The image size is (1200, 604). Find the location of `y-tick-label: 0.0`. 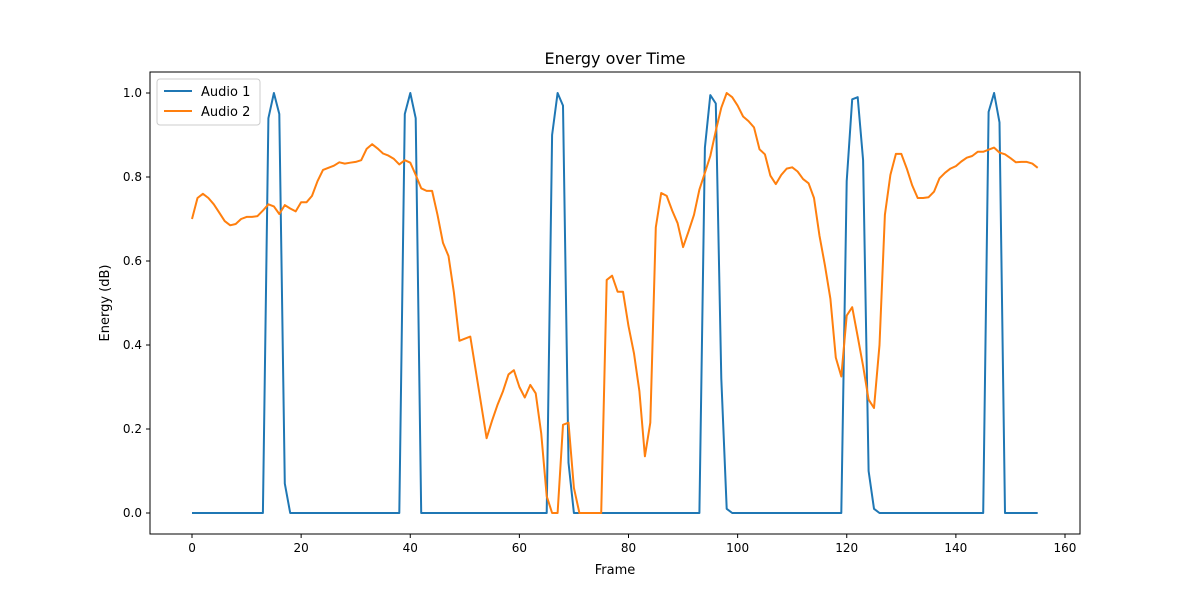

y-tick-label: 0.0 is located at coordinates (132, 513).